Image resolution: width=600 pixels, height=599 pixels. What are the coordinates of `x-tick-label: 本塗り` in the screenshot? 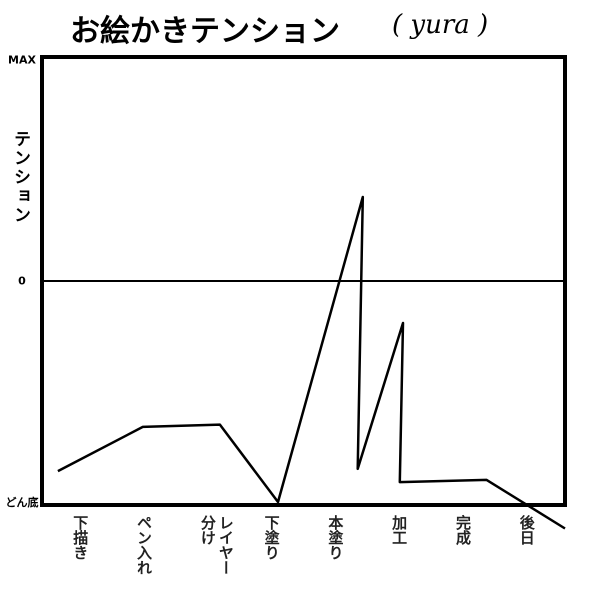 It's located at (335, 537).